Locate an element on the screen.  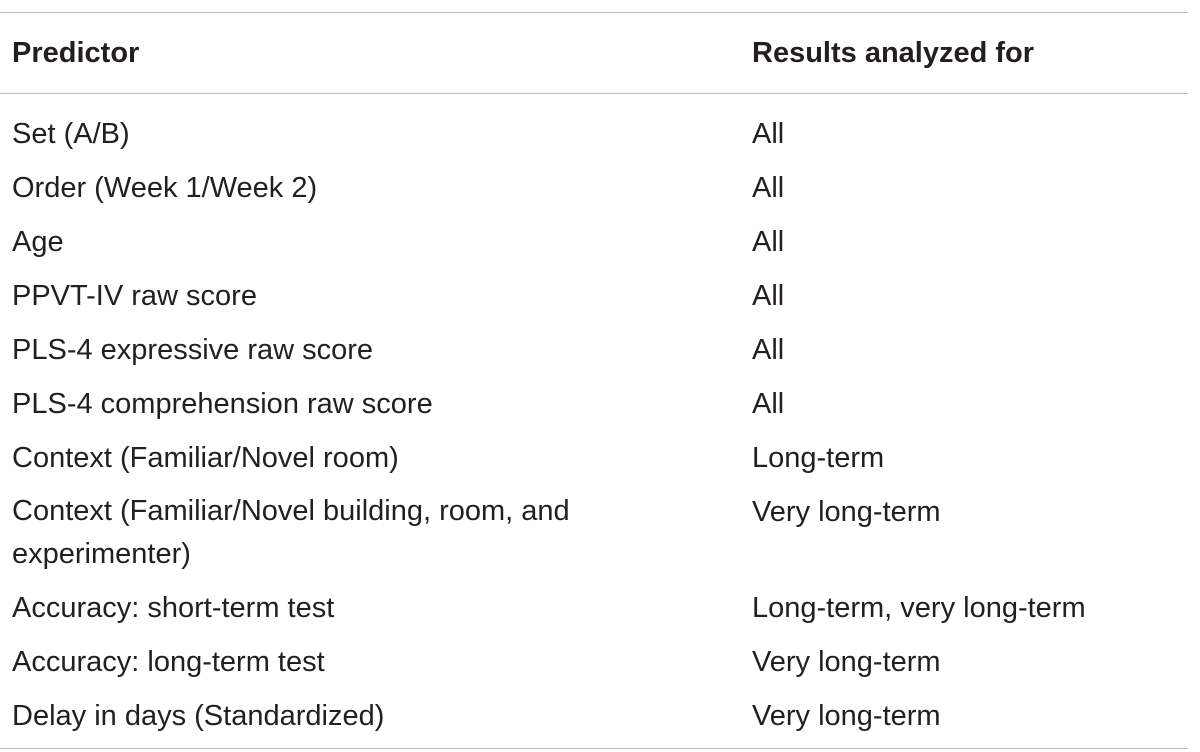
predictor-cell: PPVT-IV raw score is located at coordinates (134, 296).